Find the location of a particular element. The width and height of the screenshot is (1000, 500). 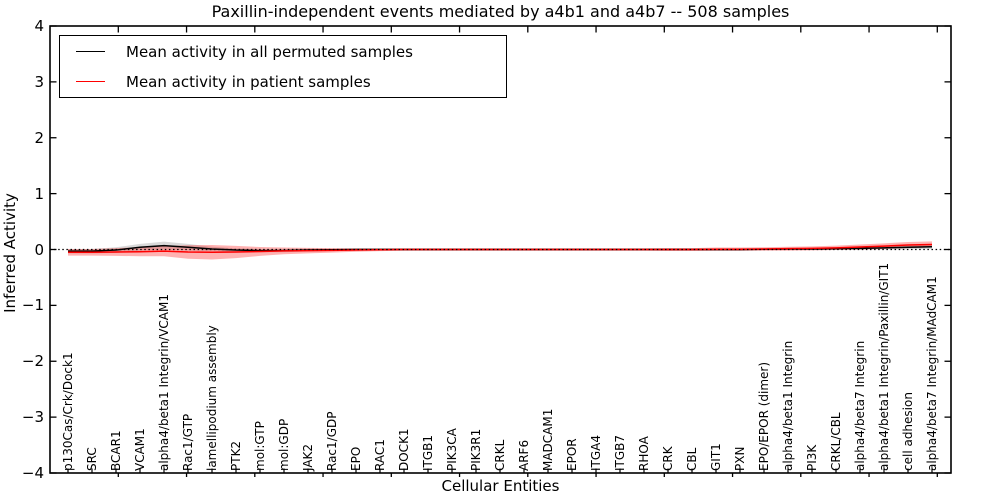

x-category-label: lamellipodium assembly is located at coordinates (211, 398).